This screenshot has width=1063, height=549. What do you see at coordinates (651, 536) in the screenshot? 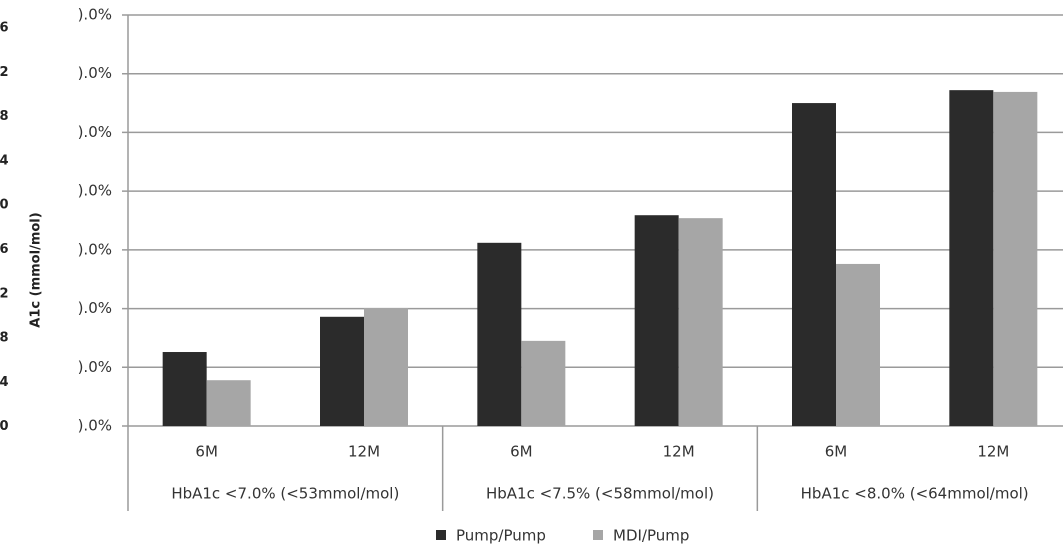
I see `legend-label: MDI/Pump` at bounding box center [651, 536].